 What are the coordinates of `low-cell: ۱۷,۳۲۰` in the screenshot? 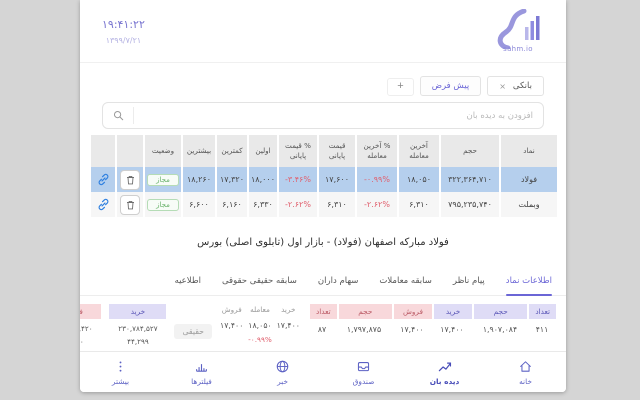 It's located at (232, 179).